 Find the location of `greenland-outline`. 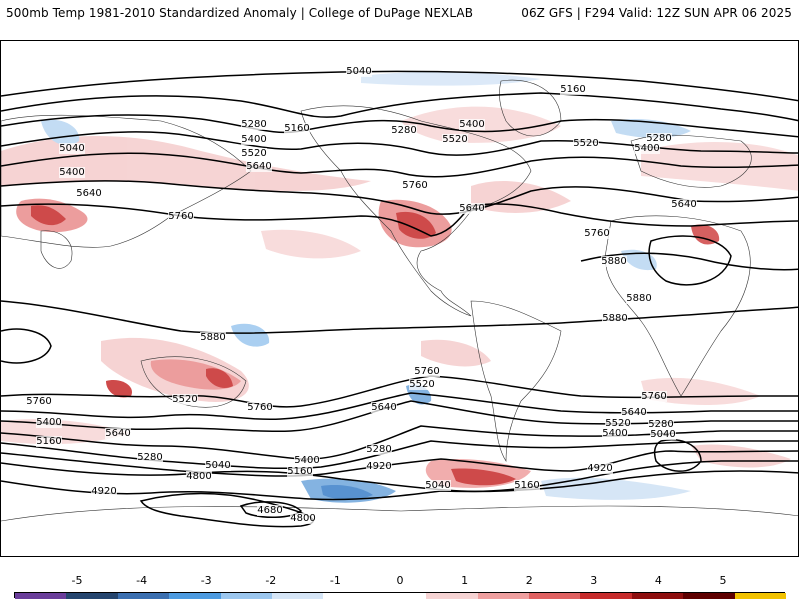

greenland-outline is located at coordinates (530, 108).